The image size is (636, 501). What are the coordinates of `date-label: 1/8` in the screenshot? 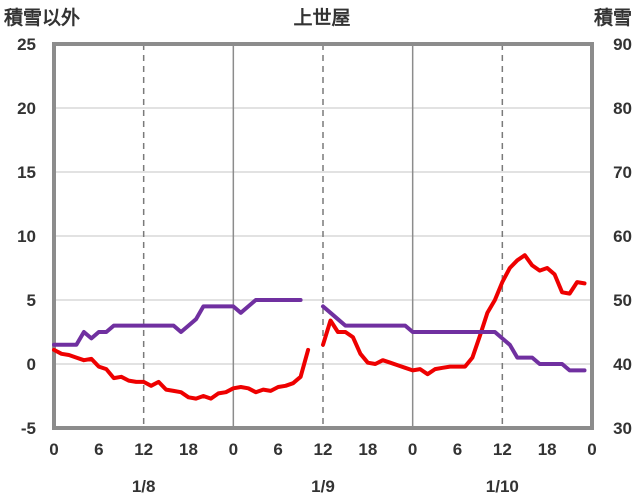 It's located at (144, 486).